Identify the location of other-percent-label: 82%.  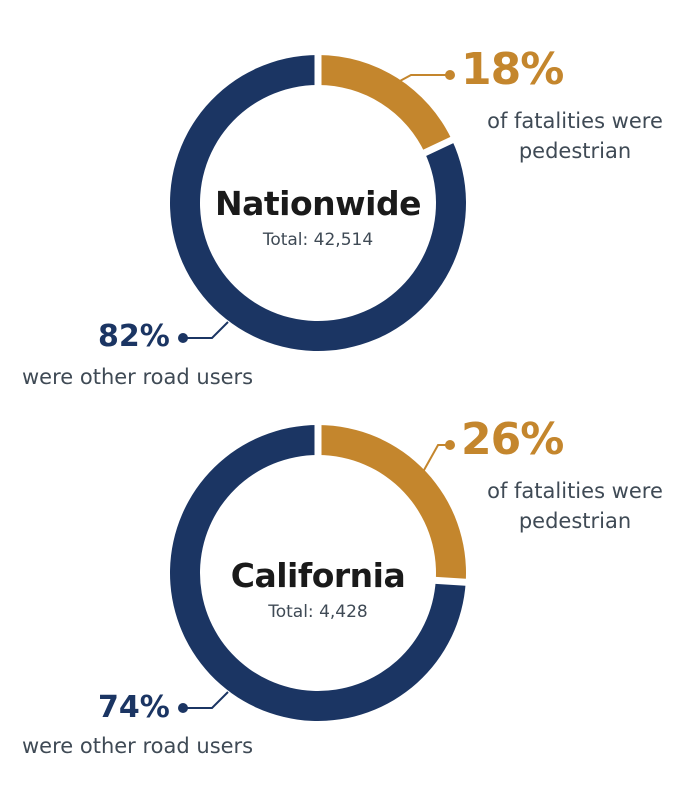
(134, 336).